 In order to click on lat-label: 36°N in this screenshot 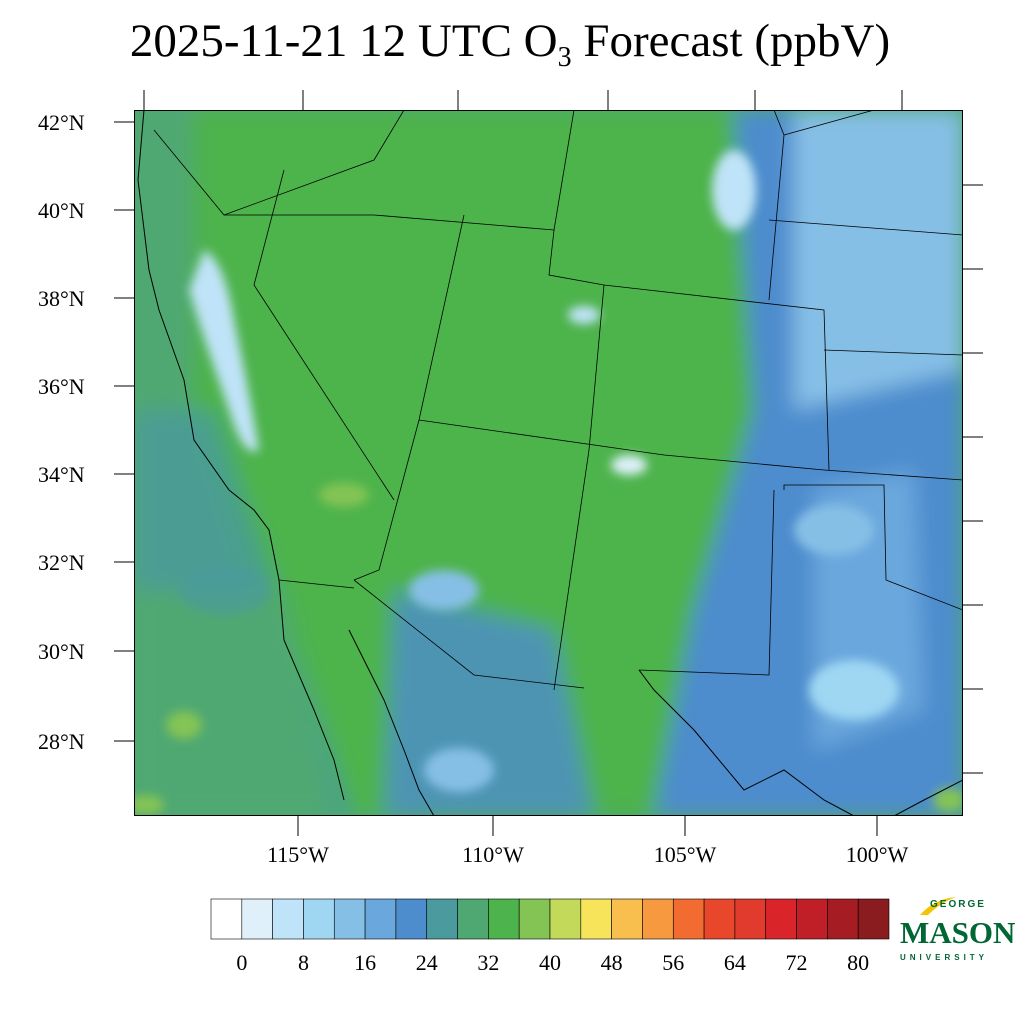, I will do `click(61, 386)`.